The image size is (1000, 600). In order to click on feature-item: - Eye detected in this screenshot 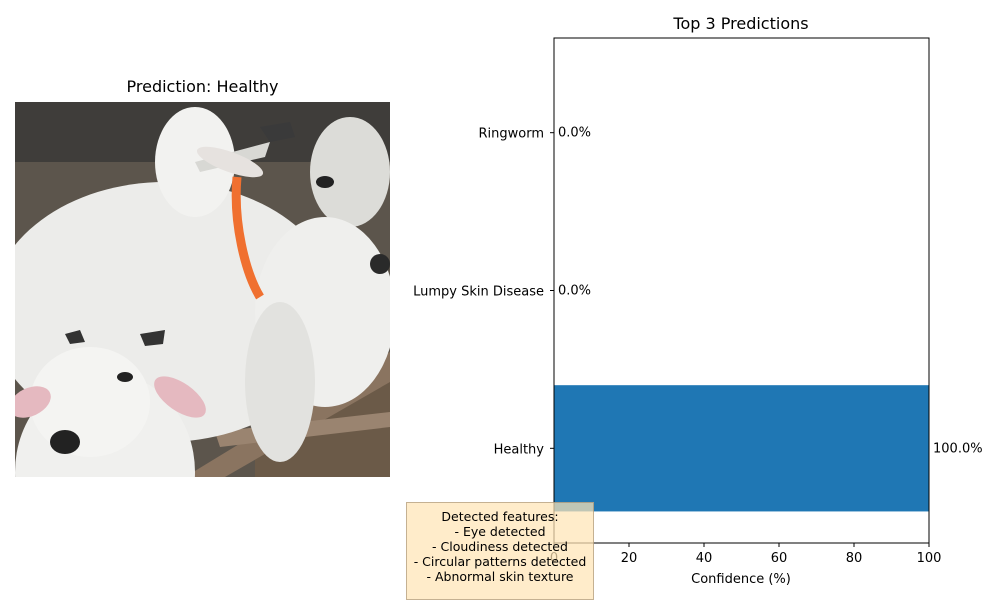, I will do `click(500, 531)`.